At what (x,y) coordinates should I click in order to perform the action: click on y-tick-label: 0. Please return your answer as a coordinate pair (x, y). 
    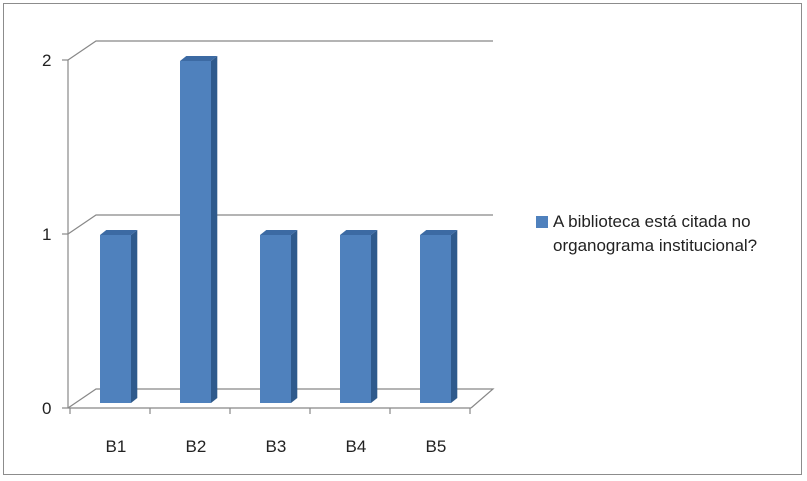
    Looking at the image, I should click on (46, 408).